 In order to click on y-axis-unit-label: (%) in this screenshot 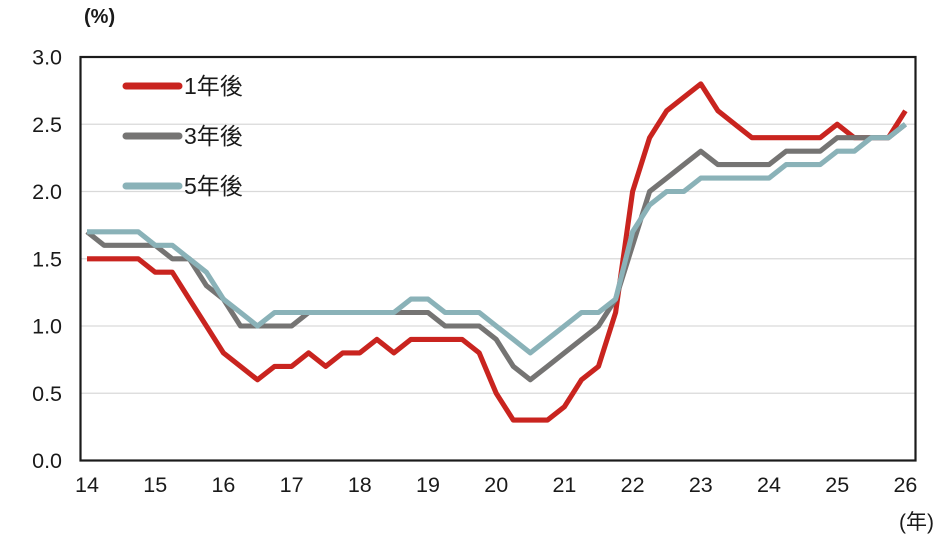, I will do `click(99, 17)`.